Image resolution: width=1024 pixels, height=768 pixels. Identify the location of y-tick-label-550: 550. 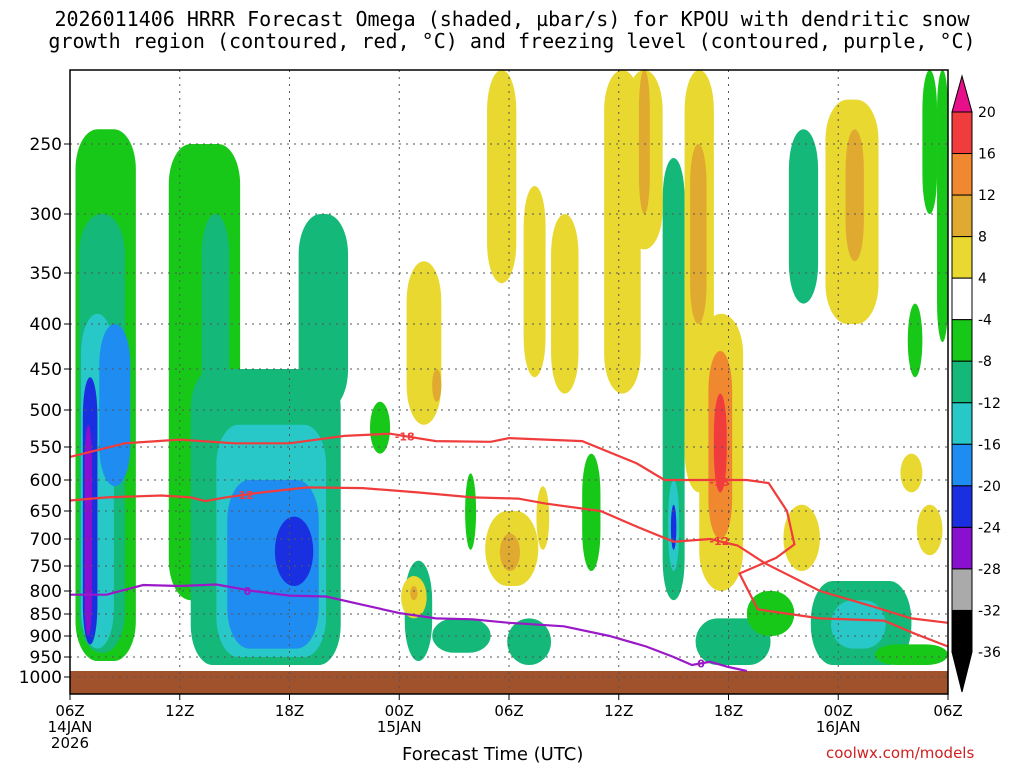
(46, 448).